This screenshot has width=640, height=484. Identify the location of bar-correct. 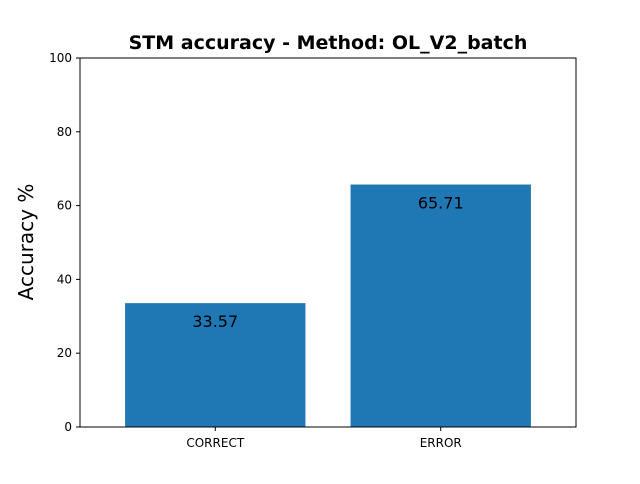
(215, 365).